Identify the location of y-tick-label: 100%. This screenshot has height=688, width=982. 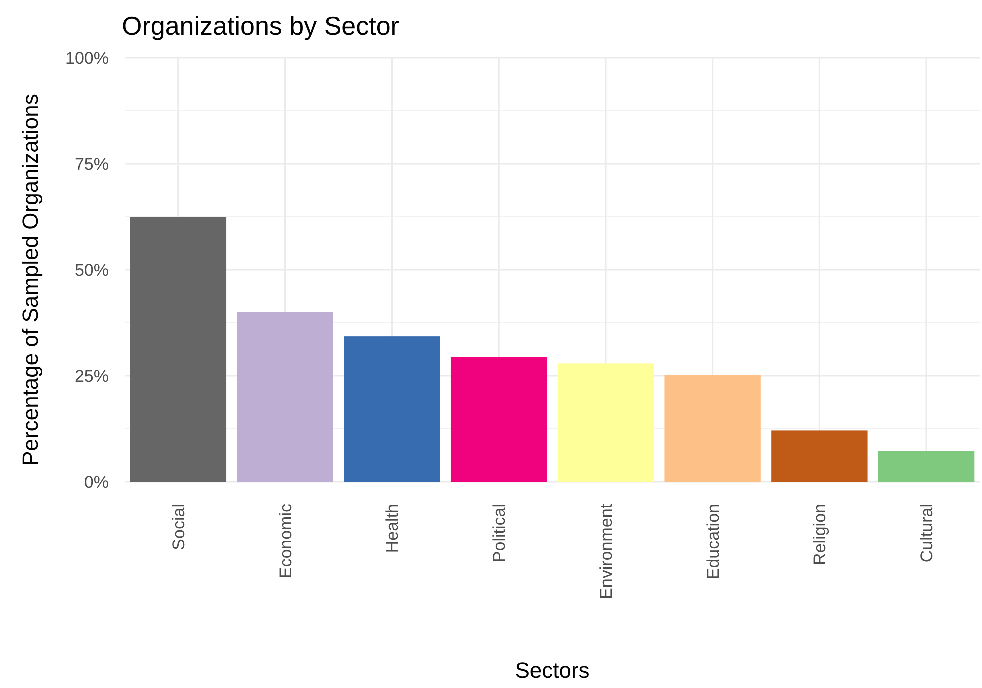
(87, 58).